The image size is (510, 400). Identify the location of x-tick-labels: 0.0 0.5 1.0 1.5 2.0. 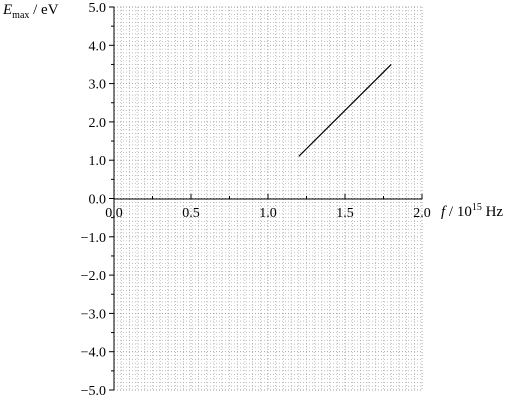
(268, 213).